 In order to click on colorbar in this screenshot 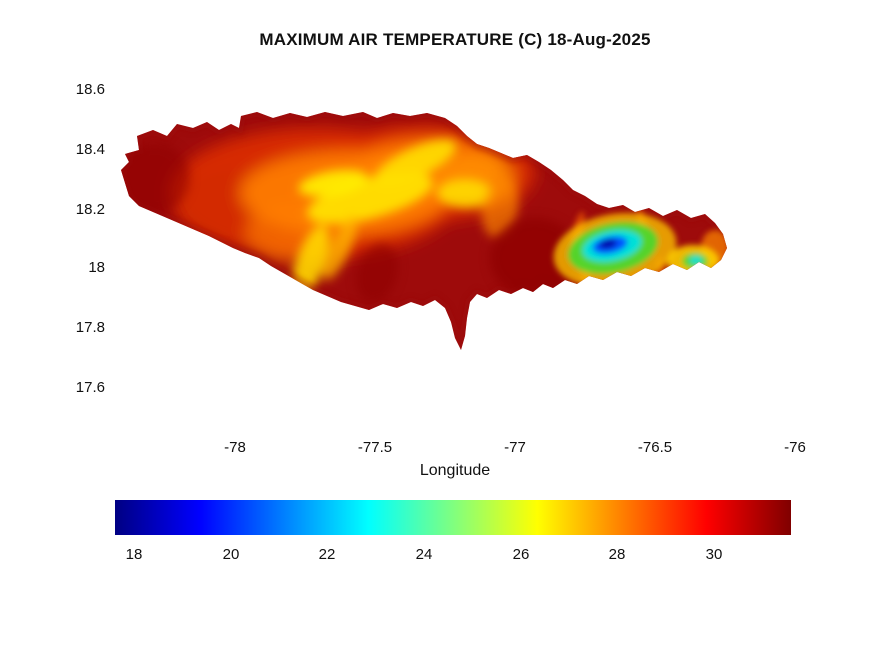, I will do `click(453, 517)`.